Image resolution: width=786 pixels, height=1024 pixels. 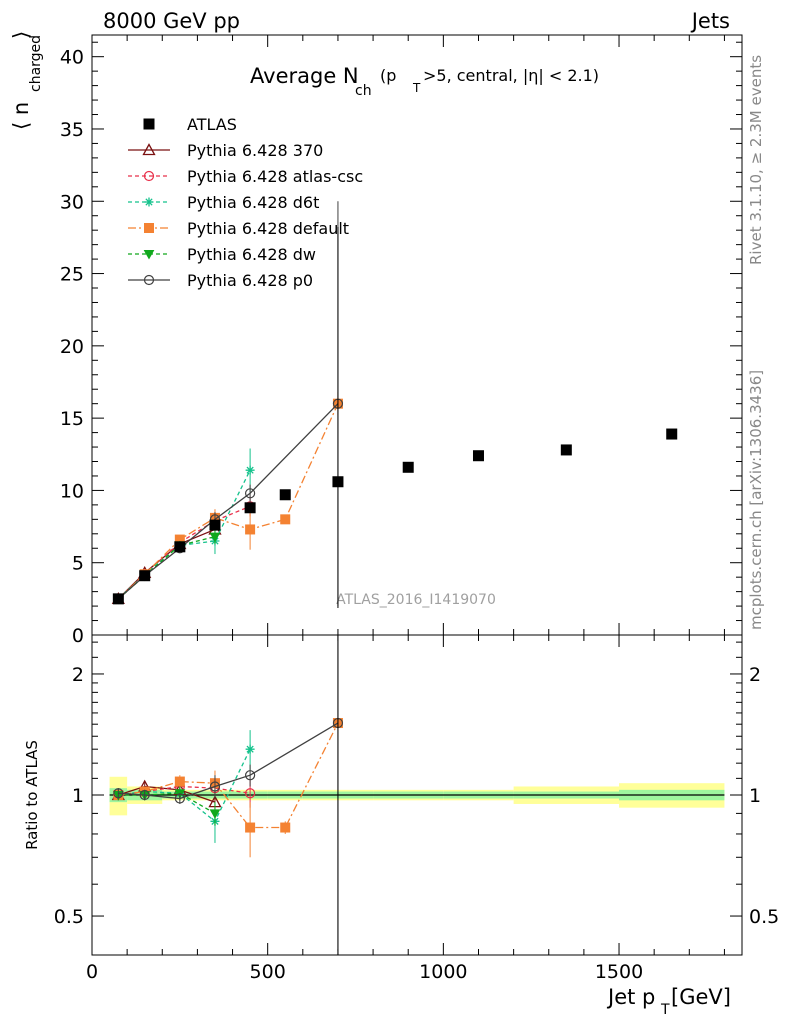 What do you see at coordinates (304, 76) in the screenshot?
I see `svg-text: Average N` at bounding box center [304, 76].